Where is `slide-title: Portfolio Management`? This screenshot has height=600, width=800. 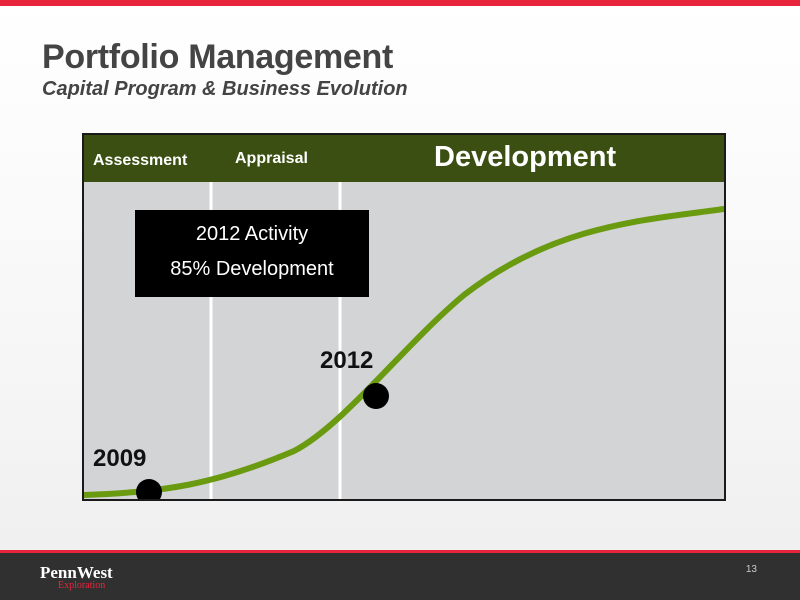
slide-title: Portfolio Management is located at coordinates (218, 57).